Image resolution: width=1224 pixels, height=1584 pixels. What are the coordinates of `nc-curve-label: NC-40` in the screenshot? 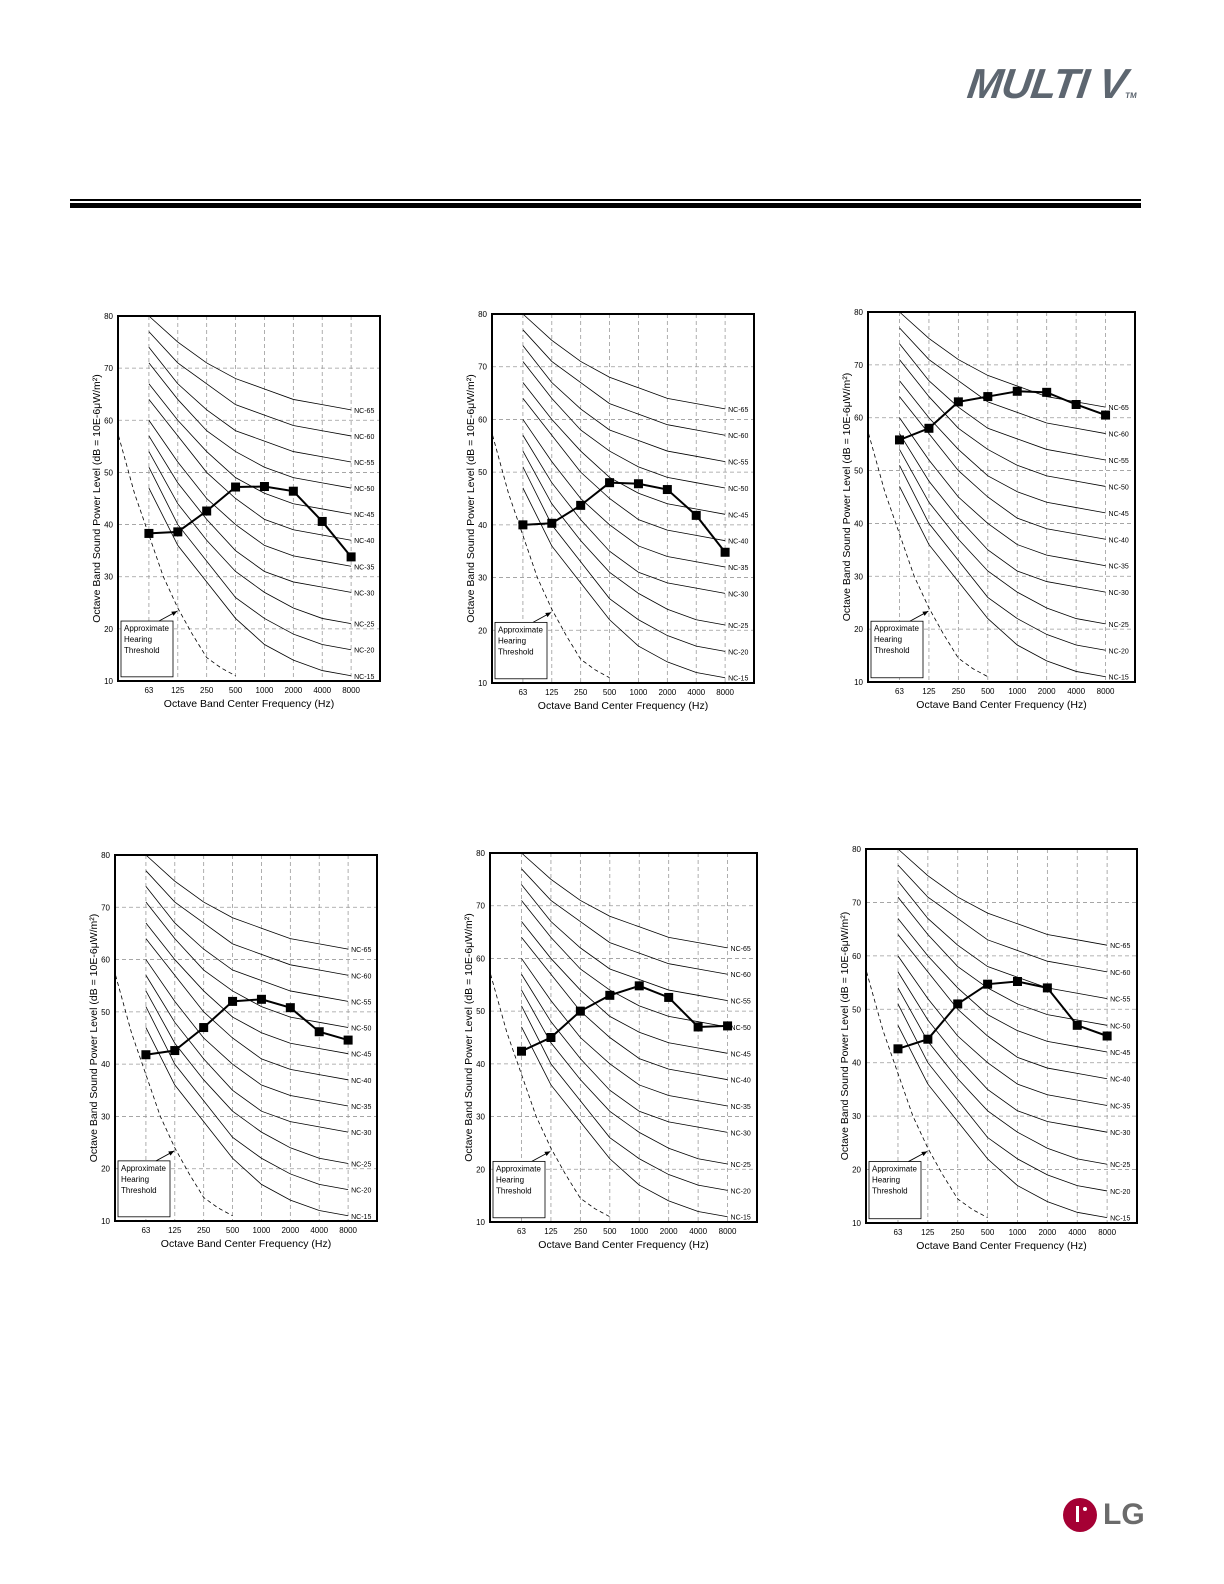 It's located at (738, 542).